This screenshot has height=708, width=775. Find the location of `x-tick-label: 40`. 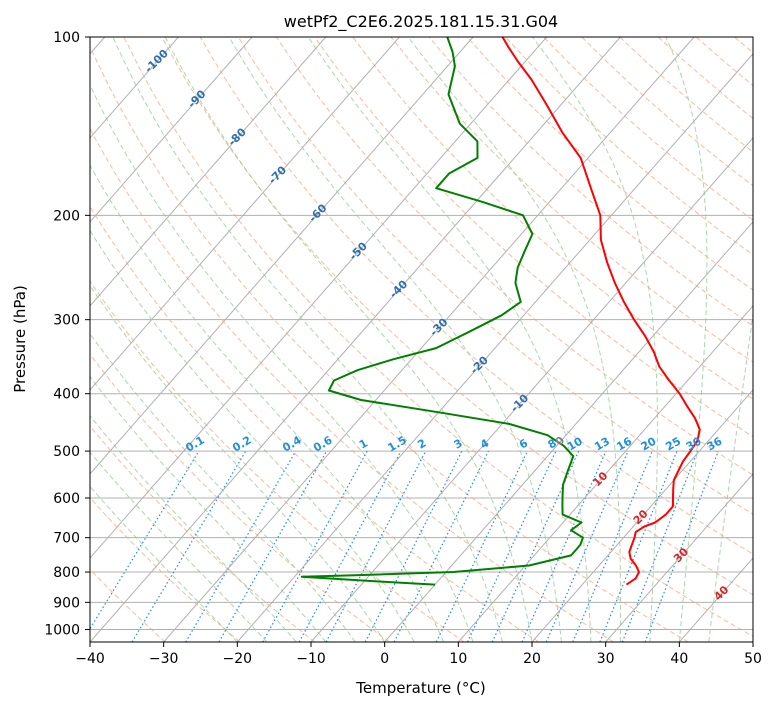

x-tick-label: 40 is located at coordinates (679, 659).